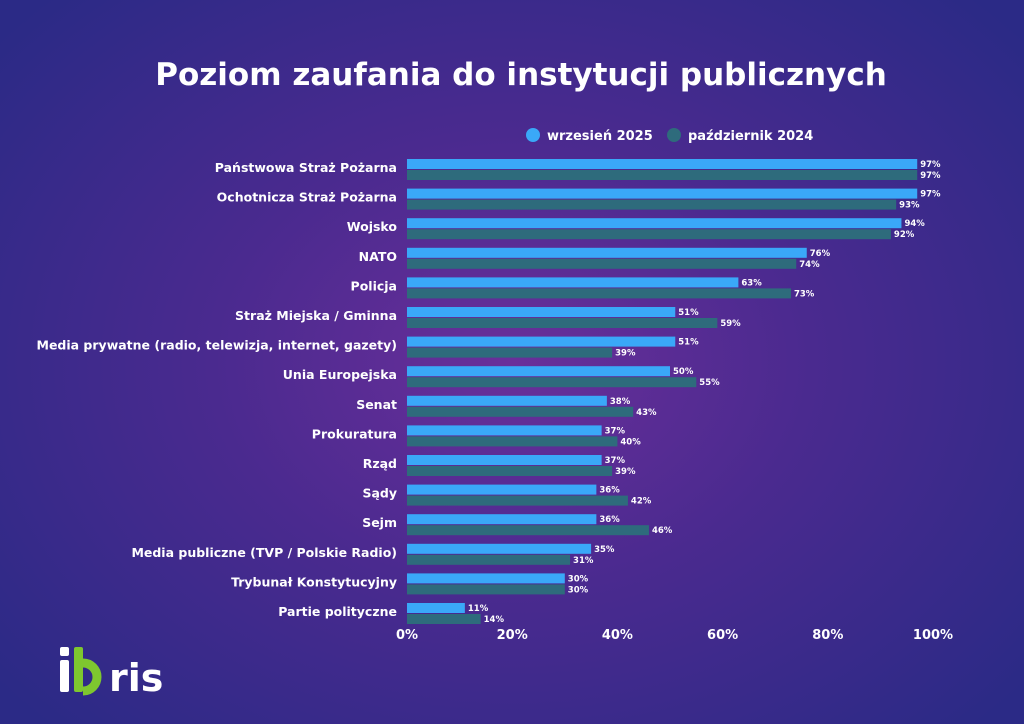 The height and width of the screenshot is (724, 1024). Describe the element at coordinates (683, 372) in the screenshot. I see `value-label-2025: 50%` at that location.